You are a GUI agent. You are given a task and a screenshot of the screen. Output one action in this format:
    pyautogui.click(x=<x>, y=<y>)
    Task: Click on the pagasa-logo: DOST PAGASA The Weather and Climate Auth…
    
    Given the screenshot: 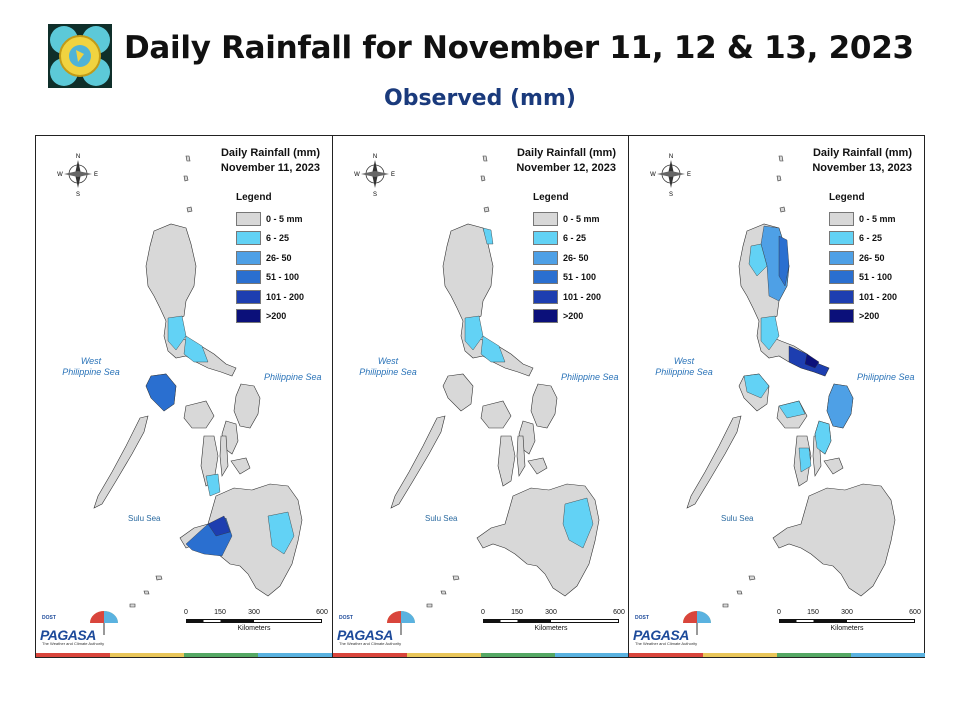 What is the action you would take?
    pyautogui.click(x=673, y=628)
    